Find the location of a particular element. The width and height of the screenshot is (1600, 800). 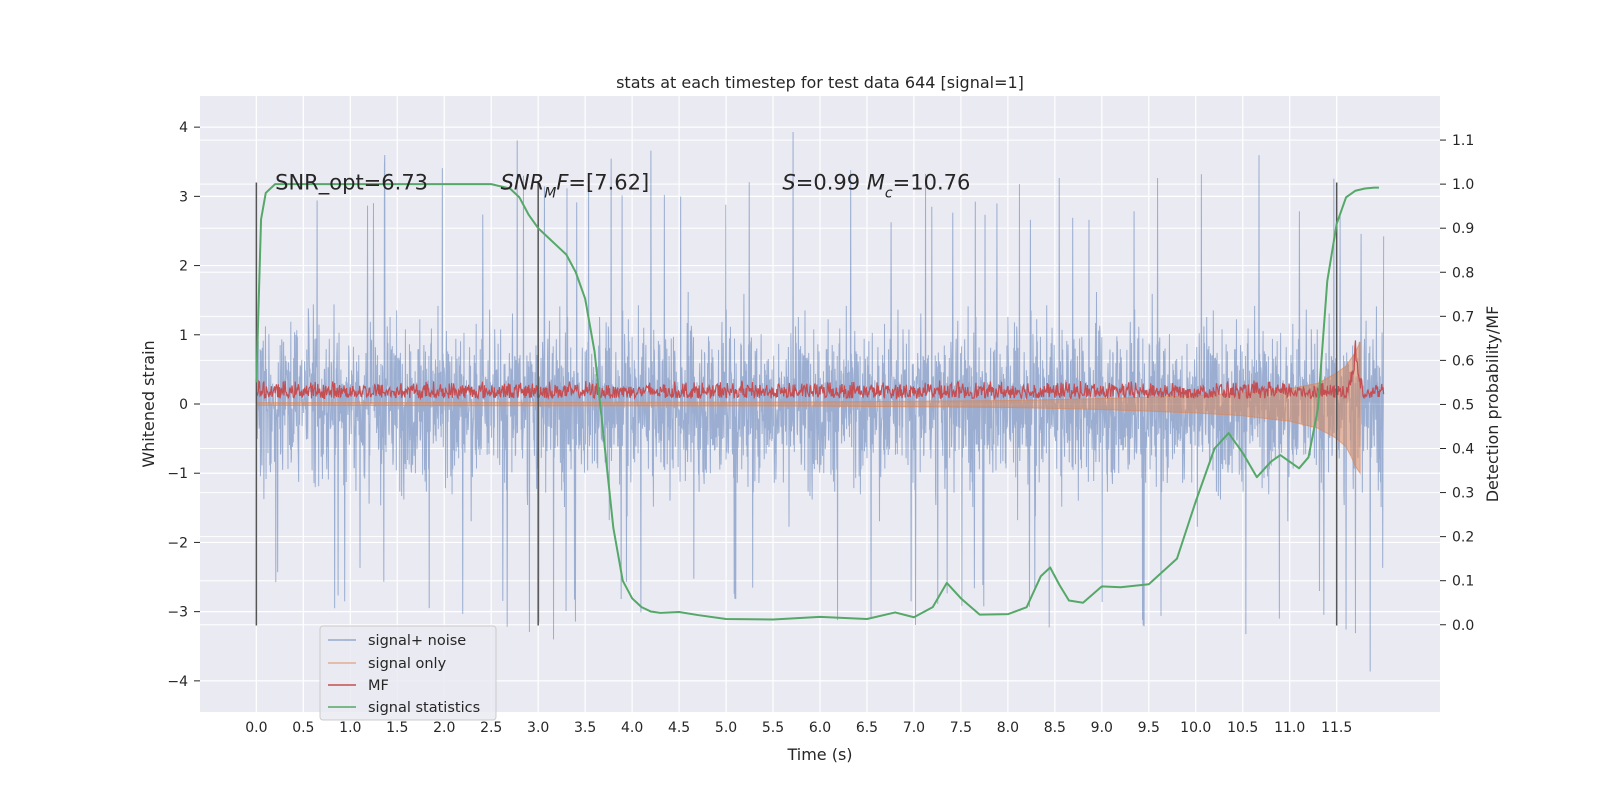

x-tick-label: 8.5 is located at coordinates (1055, 728).